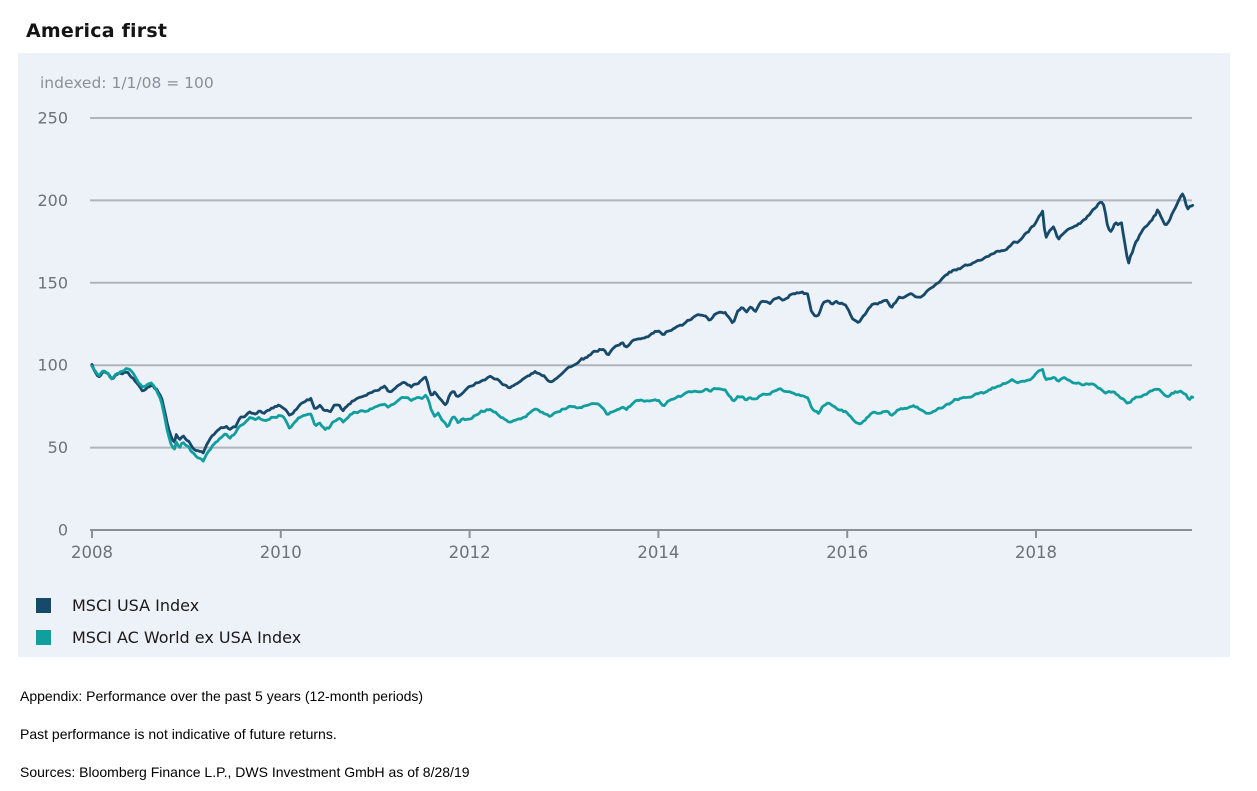  I want to click on svg-text: 250, so click(52, 118).